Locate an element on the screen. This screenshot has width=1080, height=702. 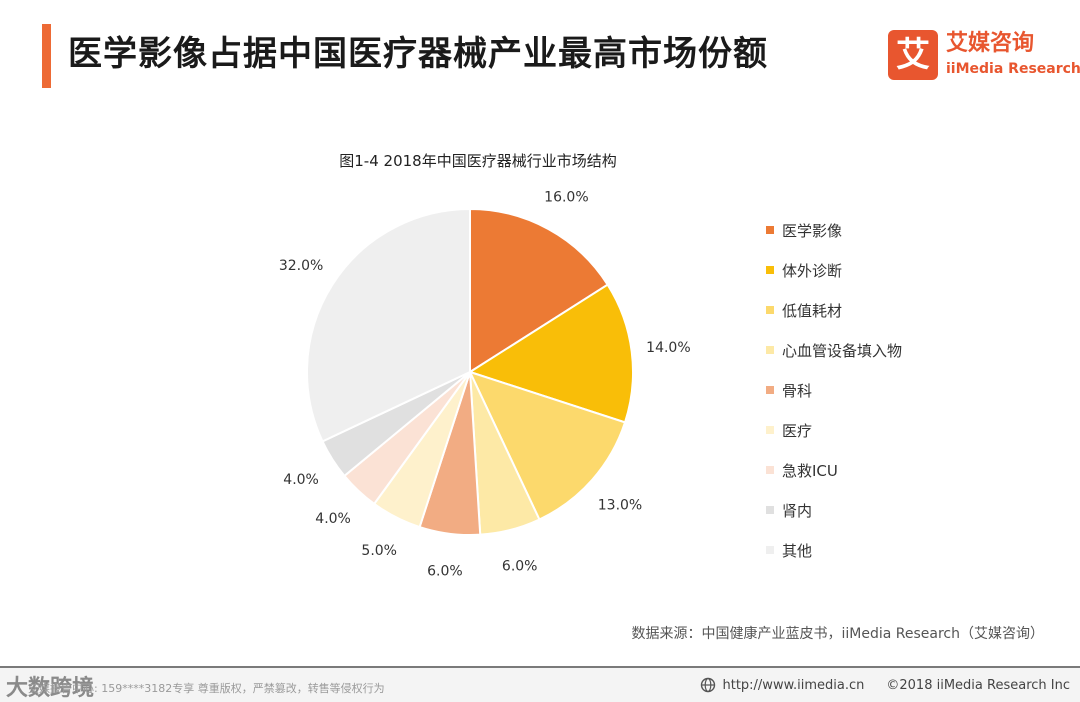
legend-label: 肾内 is located at coordinates (797, 510).